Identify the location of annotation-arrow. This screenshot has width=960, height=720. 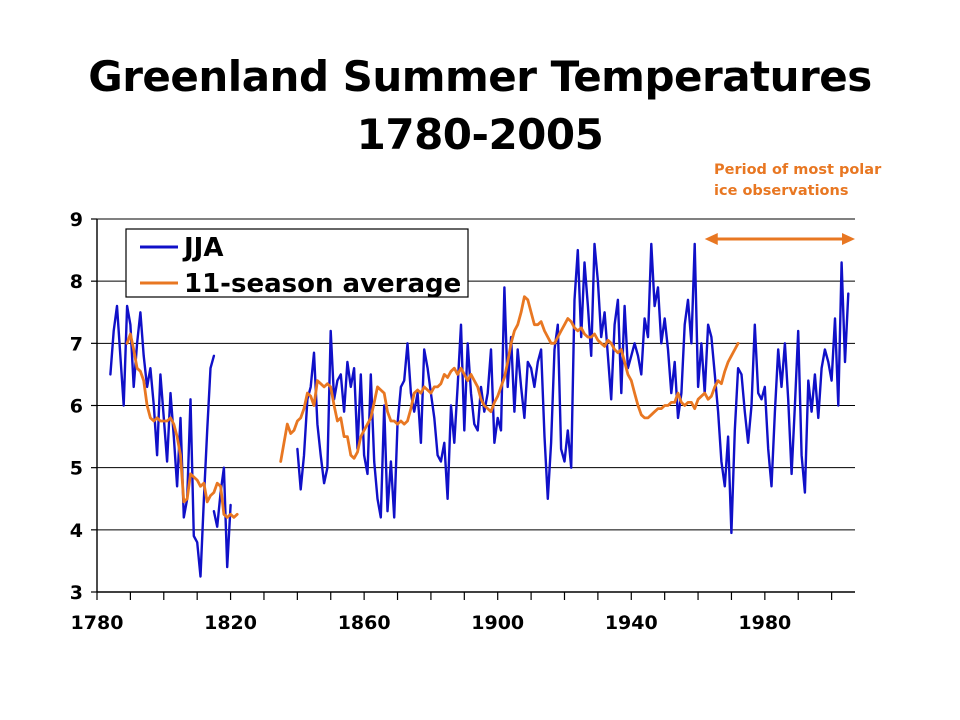
(779, 239).